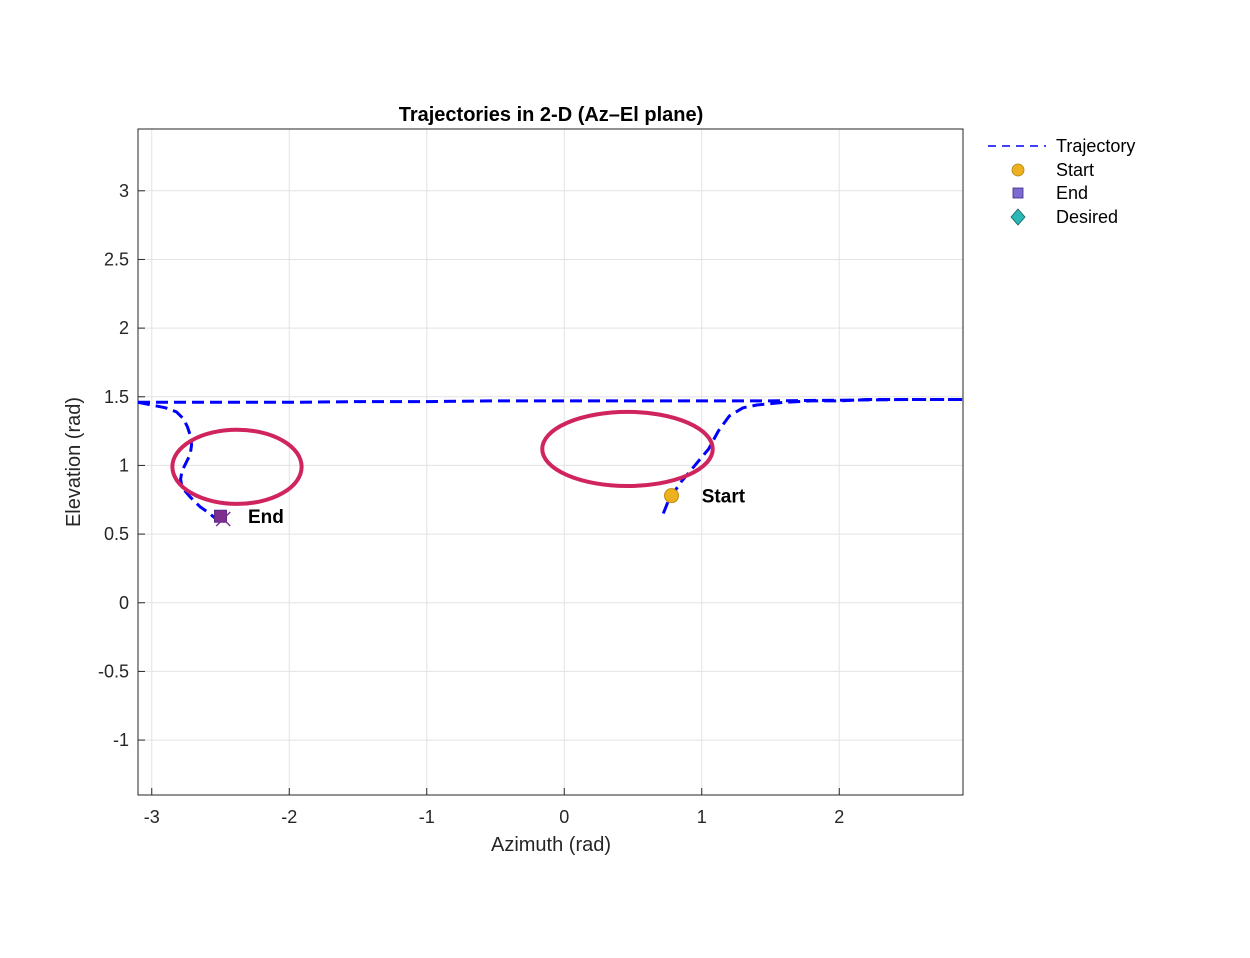 The image size is (1250, 958). I want to click on y-tick-label: 1, so click(124, 465).